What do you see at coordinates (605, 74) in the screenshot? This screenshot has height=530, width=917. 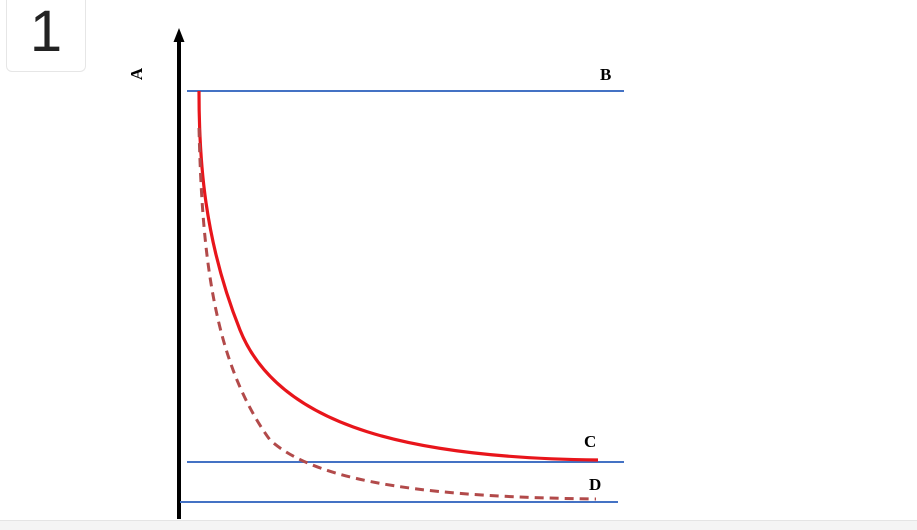 I see `label-b: B` at bounding box center [605, 74].